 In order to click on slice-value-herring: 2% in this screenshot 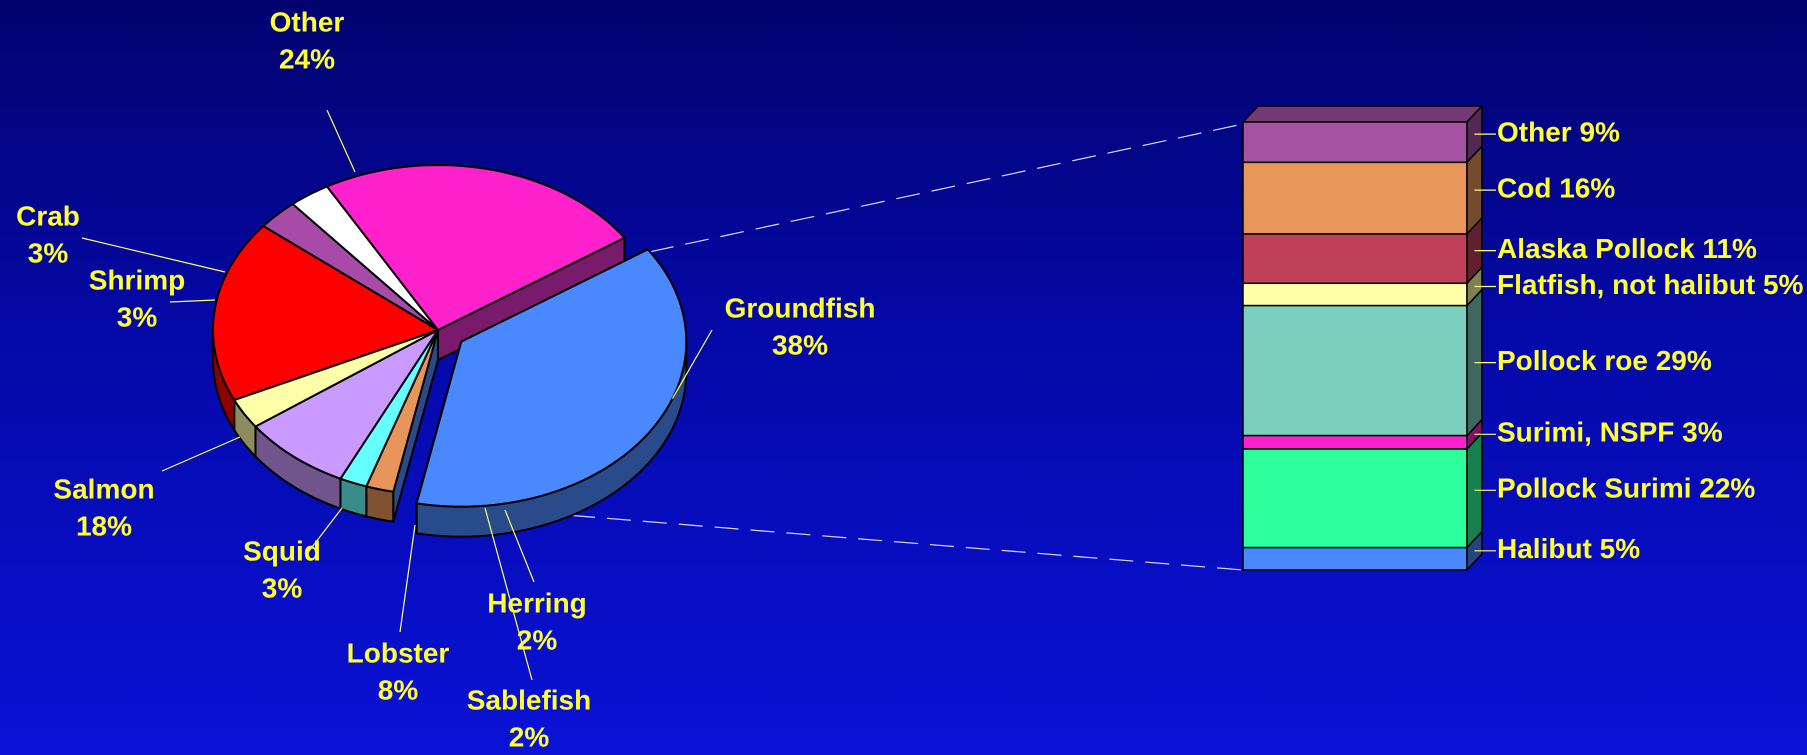, I will do `click(537, 639)`.